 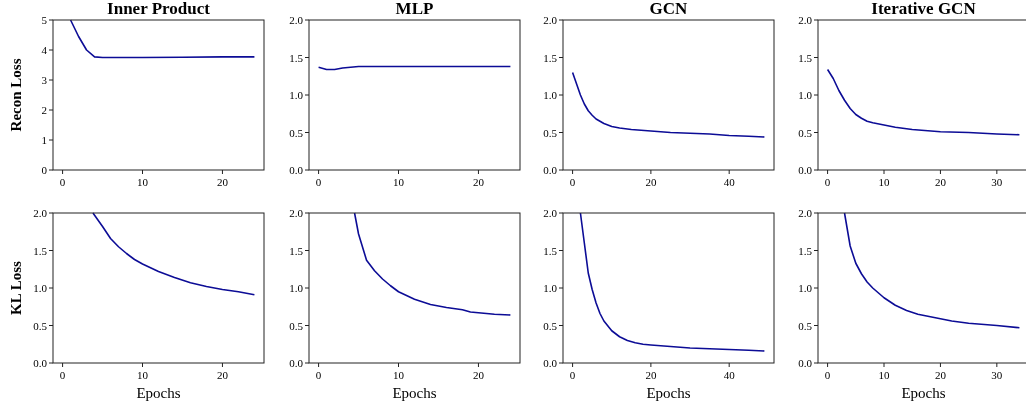 What do you see at coordinates (44, 170) in the screenshot?
I see `y-tick-label: 0` at bounding box center [44, 170].